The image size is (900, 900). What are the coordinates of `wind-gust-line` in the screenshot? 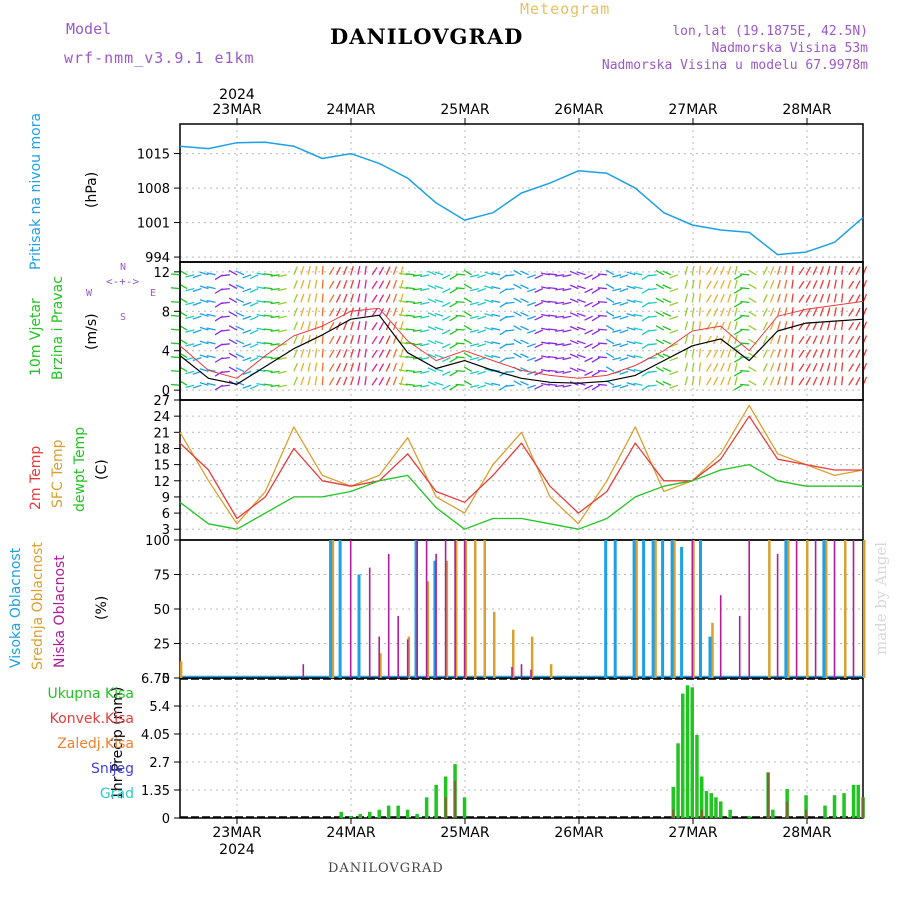 It's located at (521, 339).